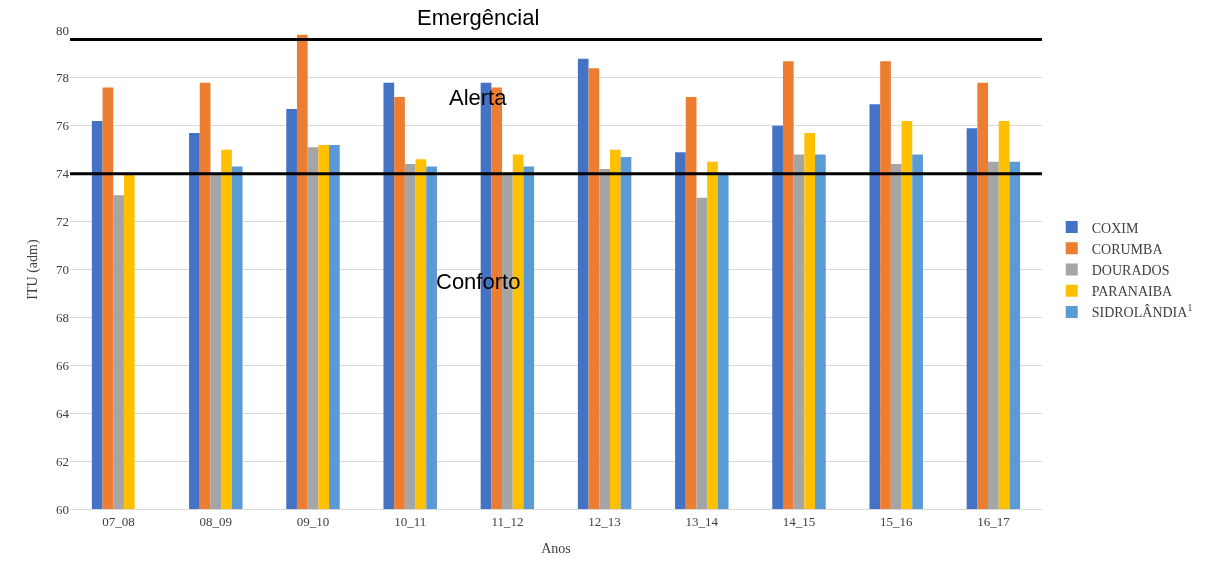  Describe the element at coordinates (556, 548) in the screenshot. I see `x-axis-title: Anos` at that location.